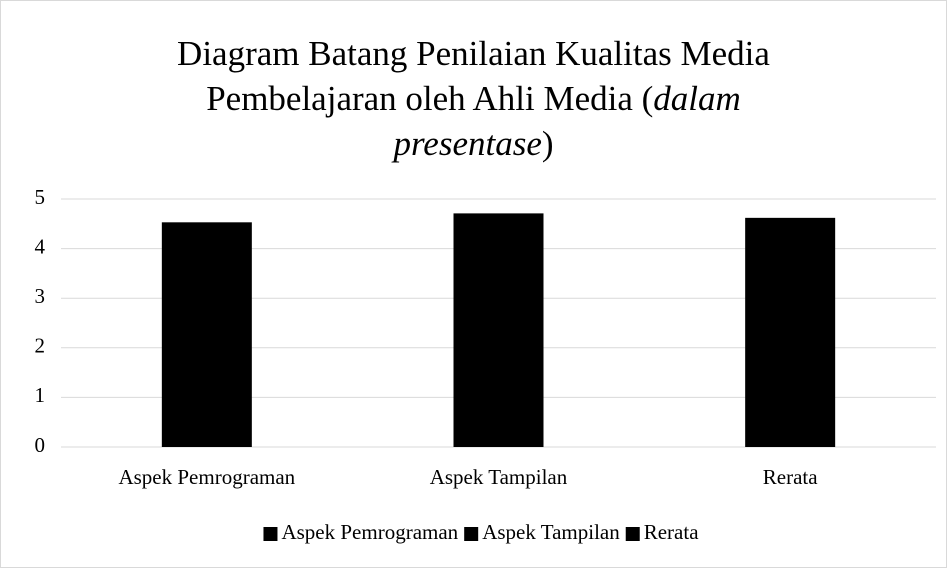 This screenshot has width=947, height=568. I want to click on legend-label: Aspek Pemrograman, so click(369, 532).